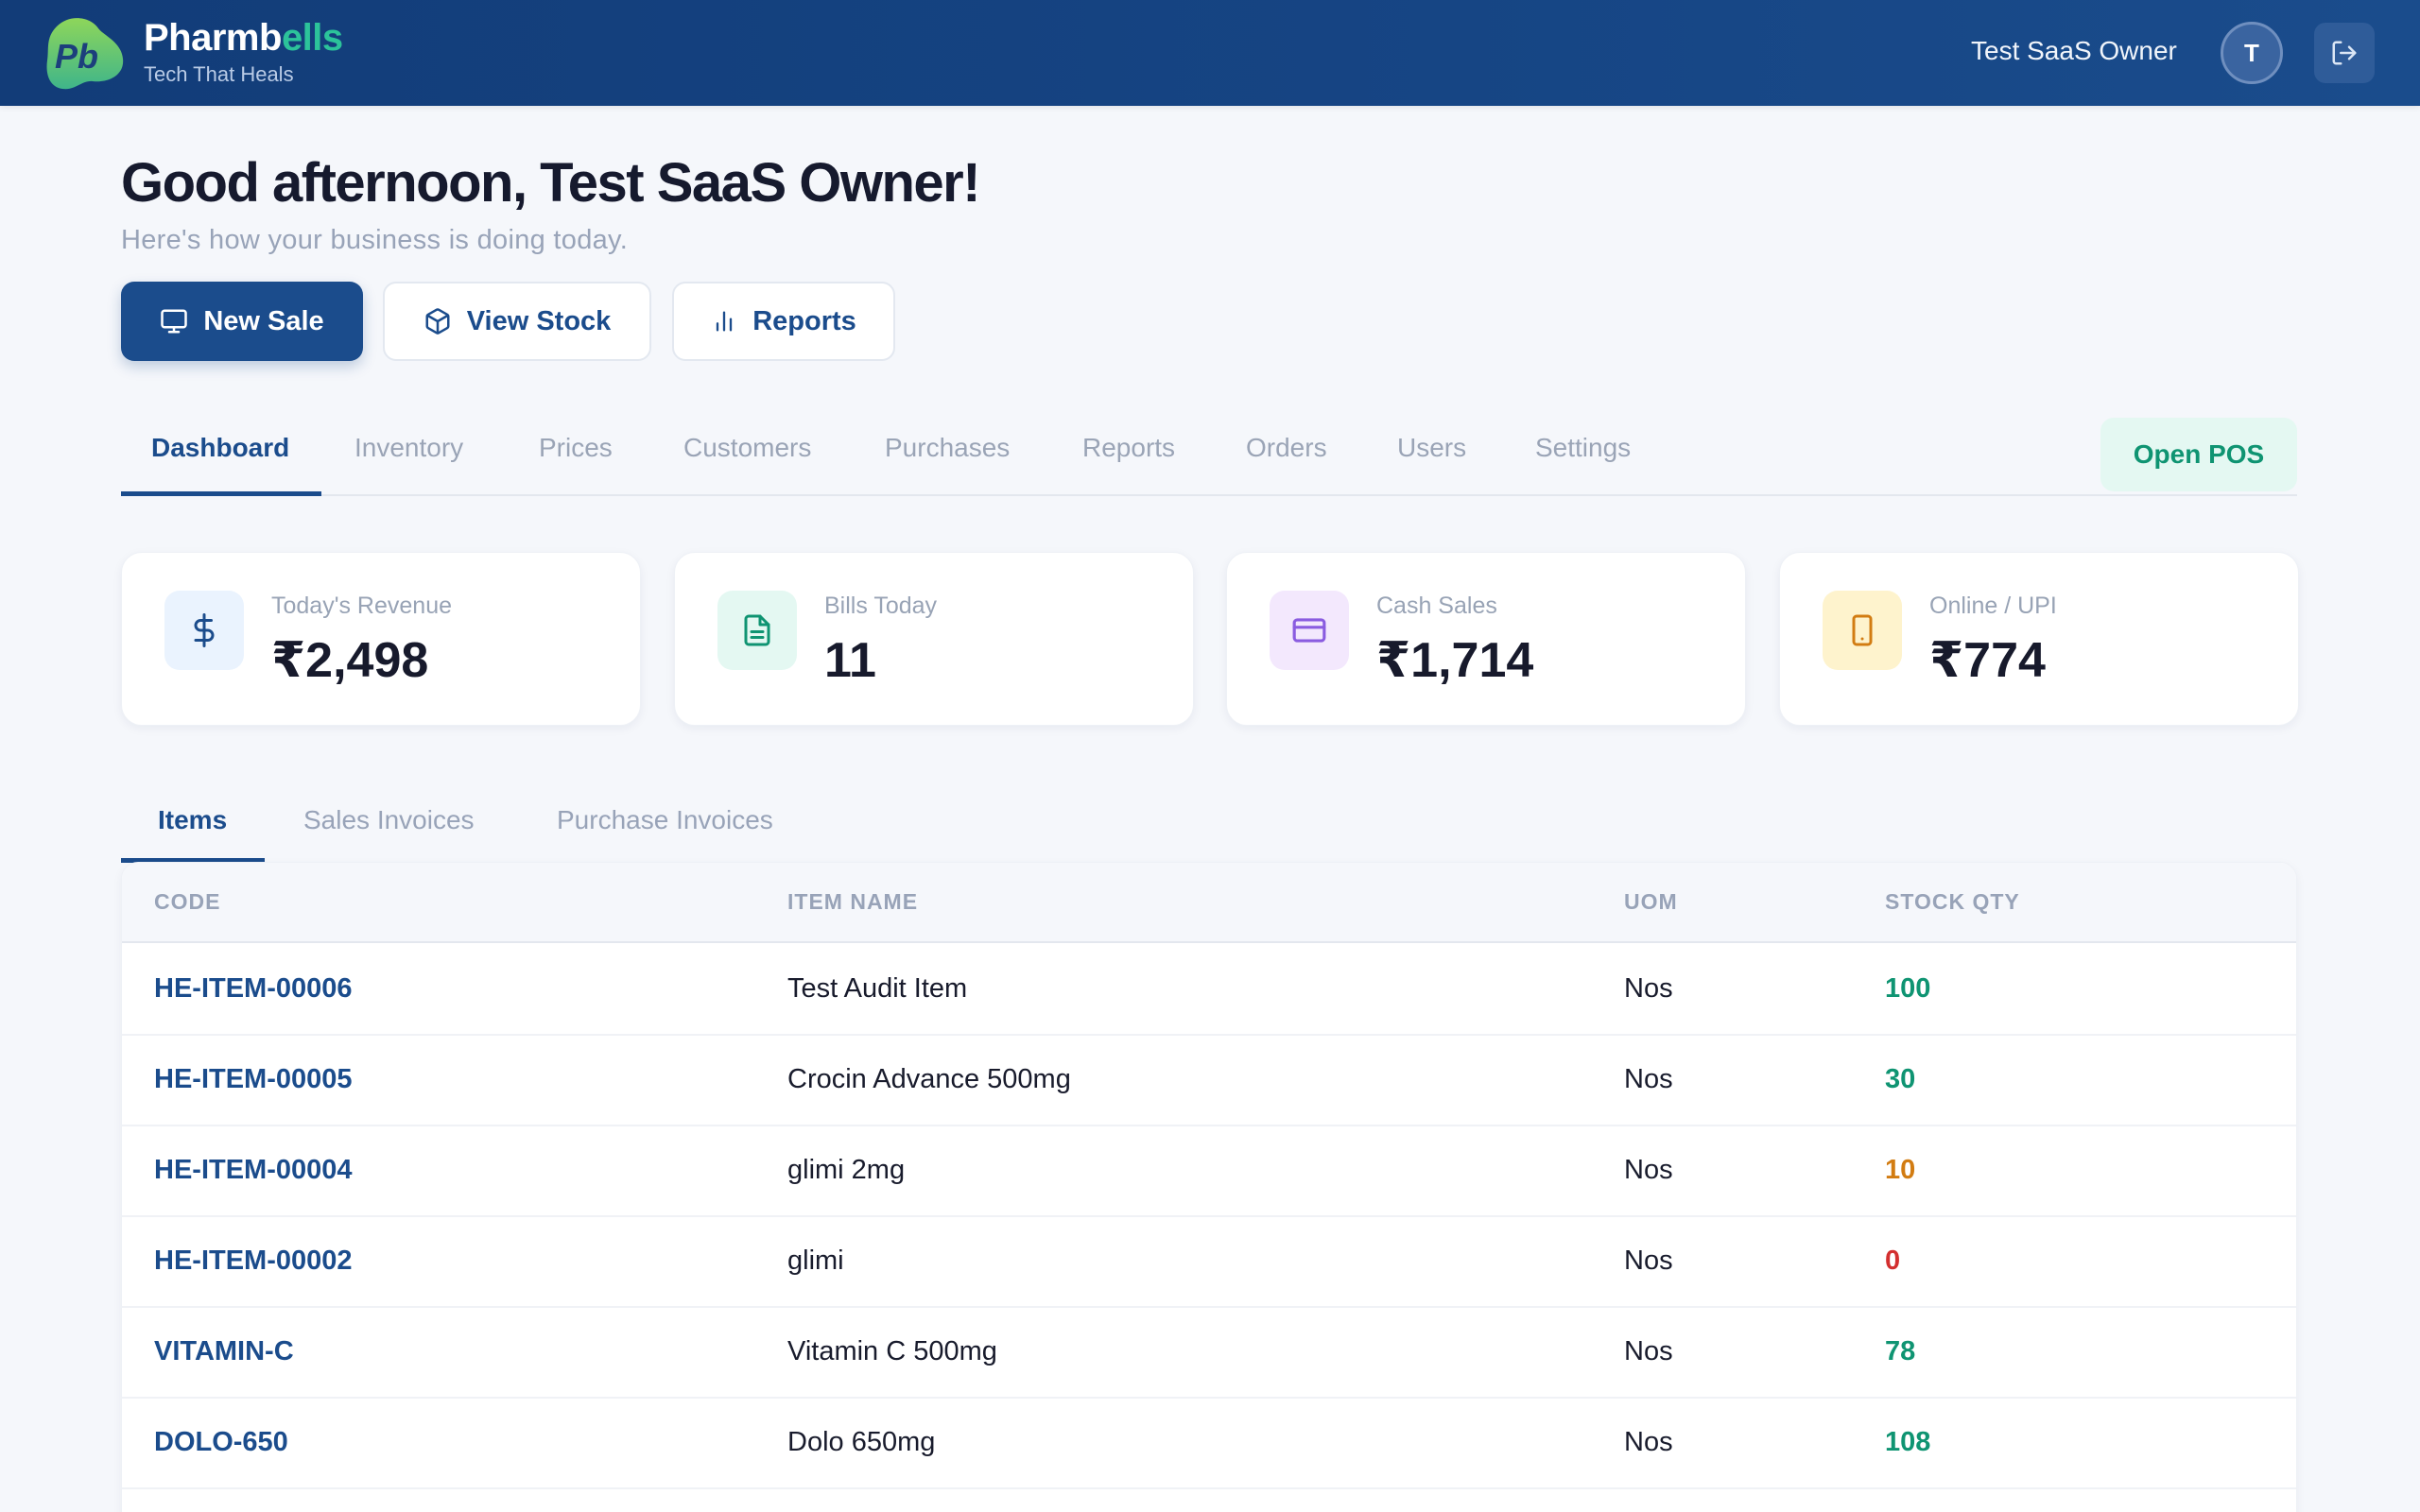 The width and height of the screenshot is (2420, 1512). Describe the element at coordinates (804, 320) in the screenshot. I see `reports-label: Reports` at that location.